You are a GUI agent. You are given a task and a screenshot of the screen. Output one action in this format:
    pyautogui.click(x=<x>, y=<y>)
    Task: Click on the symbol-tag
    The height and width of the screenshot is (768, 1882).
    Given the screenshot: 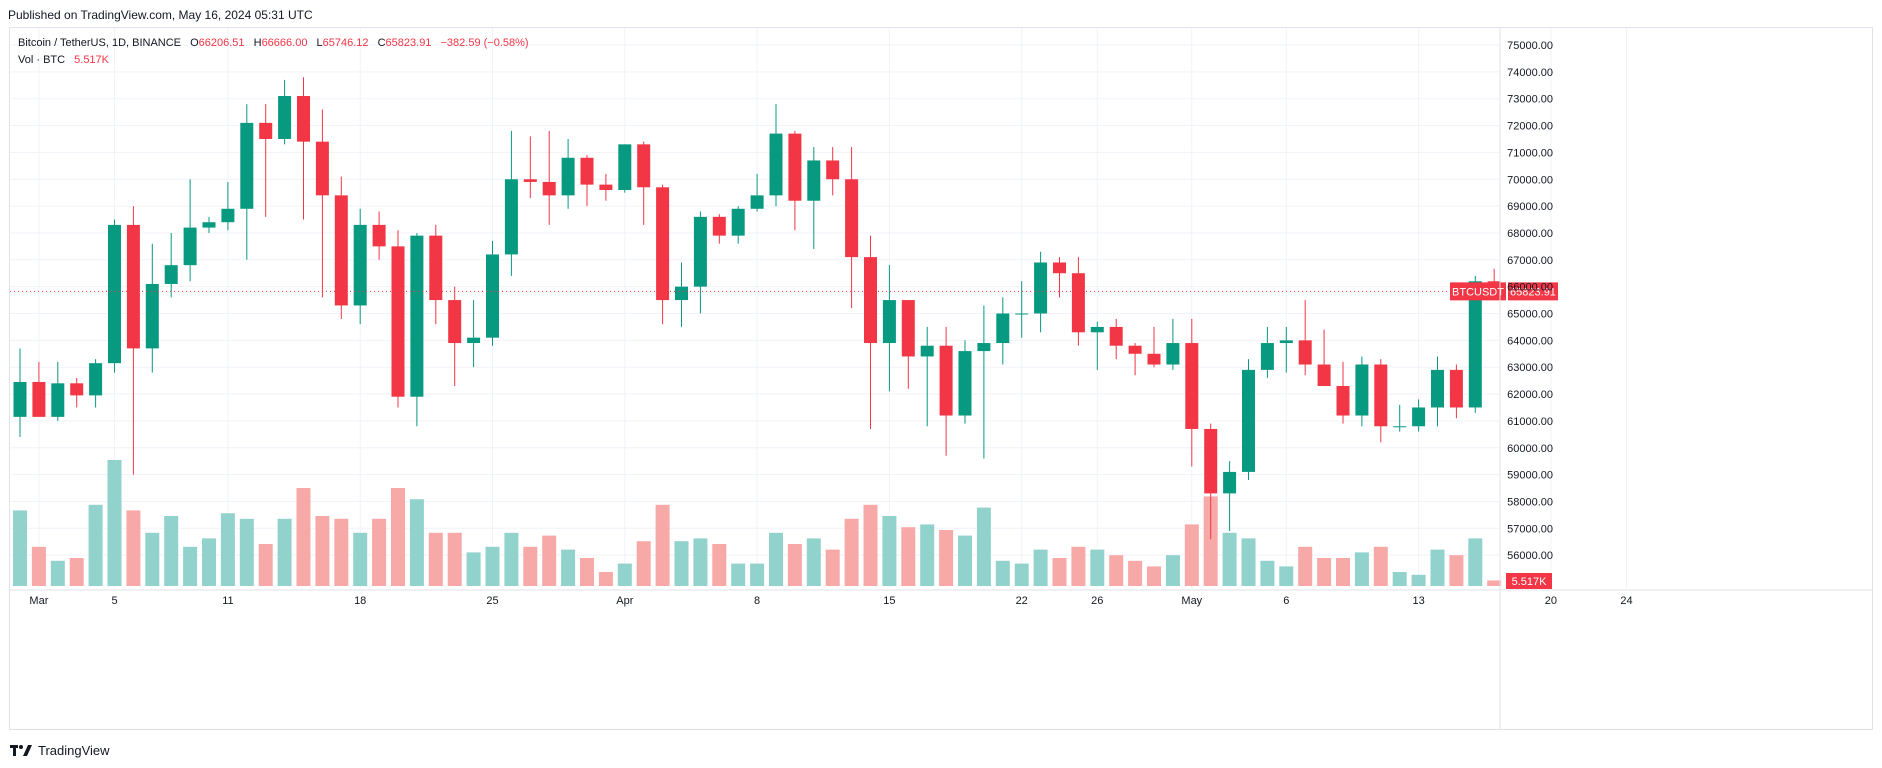 What is the action you would take?
    pyautogui.click(x=1478, y=291)
    